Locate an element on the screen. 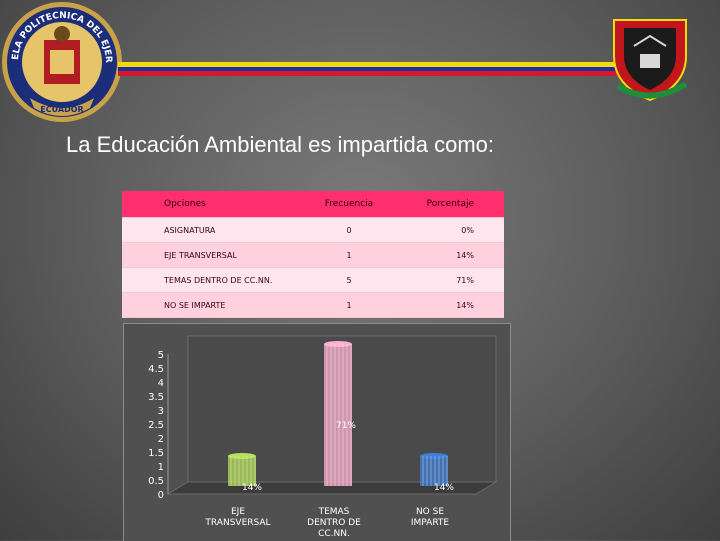 Image resolution: width=720 pixels, height=541 pixels. stripe-blue is located at coordinates (378, 69).